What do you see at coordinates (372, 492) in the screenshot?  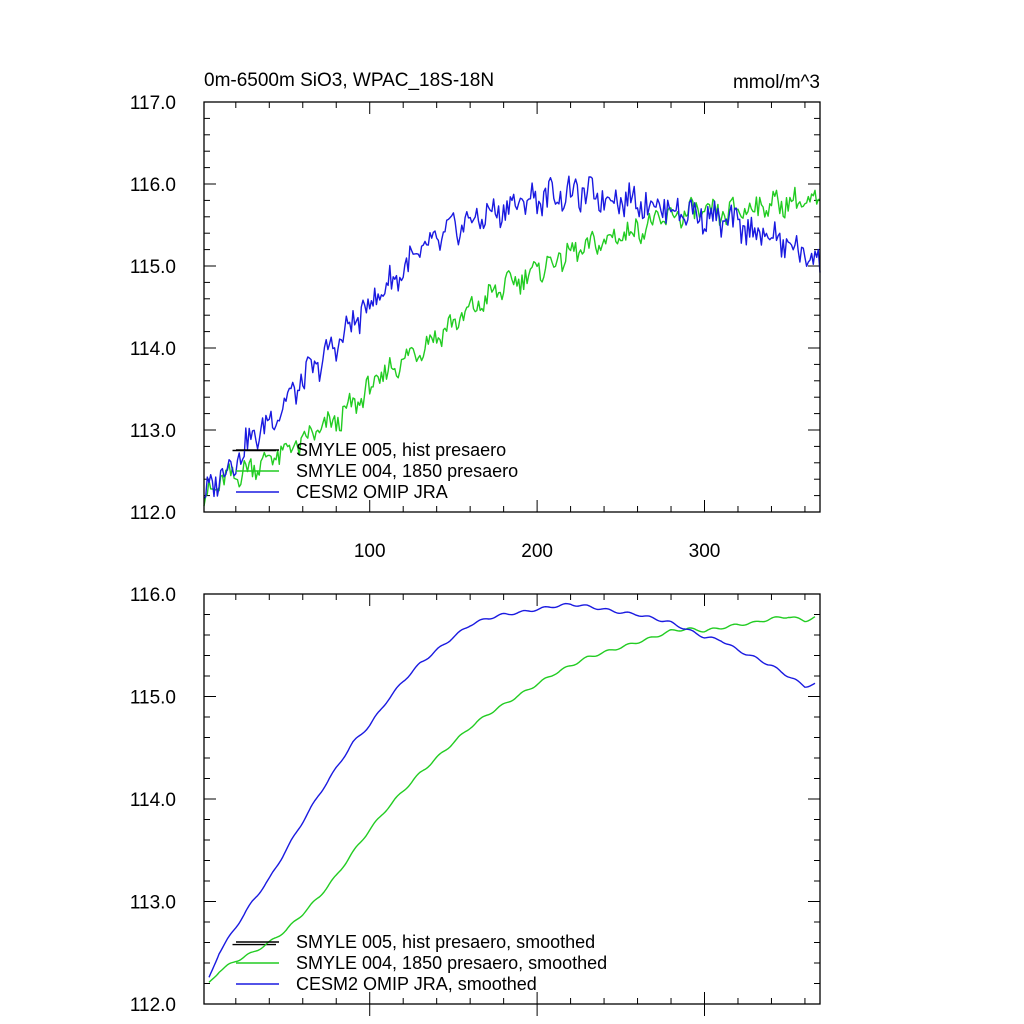 I see `top-plot-legend-label-omip: CESM2 OMIP JRA` at bounding box center [372, 492].